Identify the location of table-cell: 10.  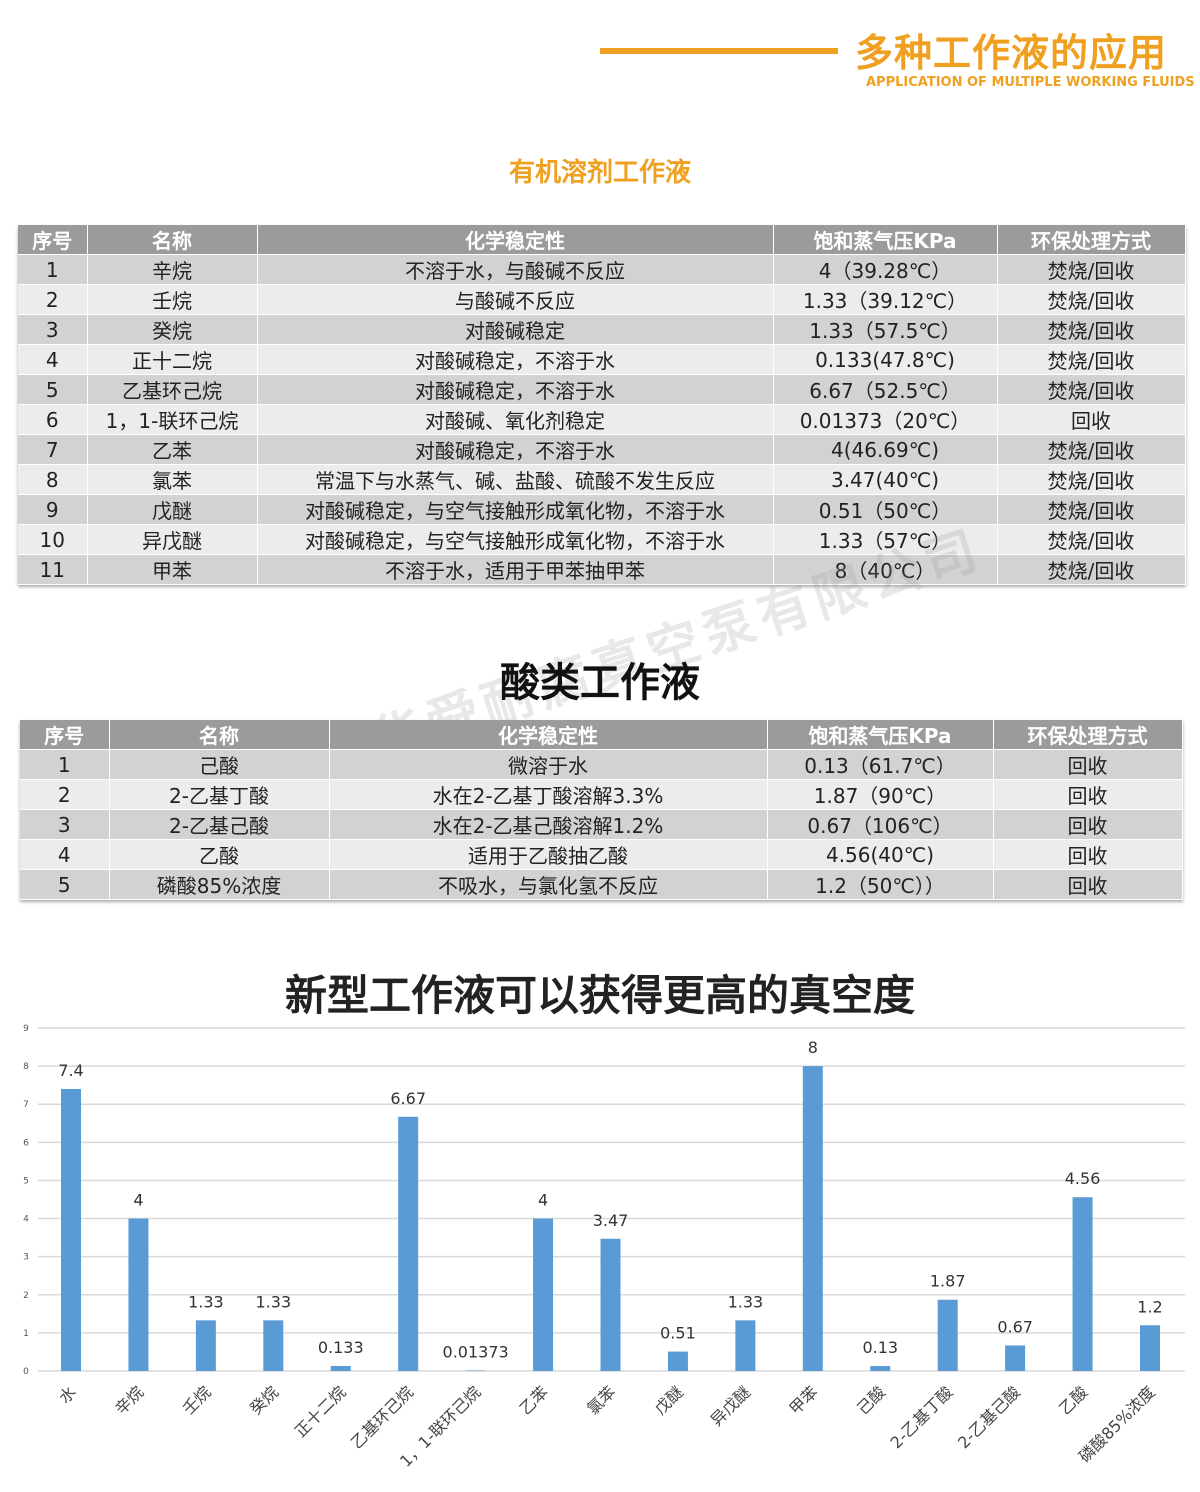
(53, 539).